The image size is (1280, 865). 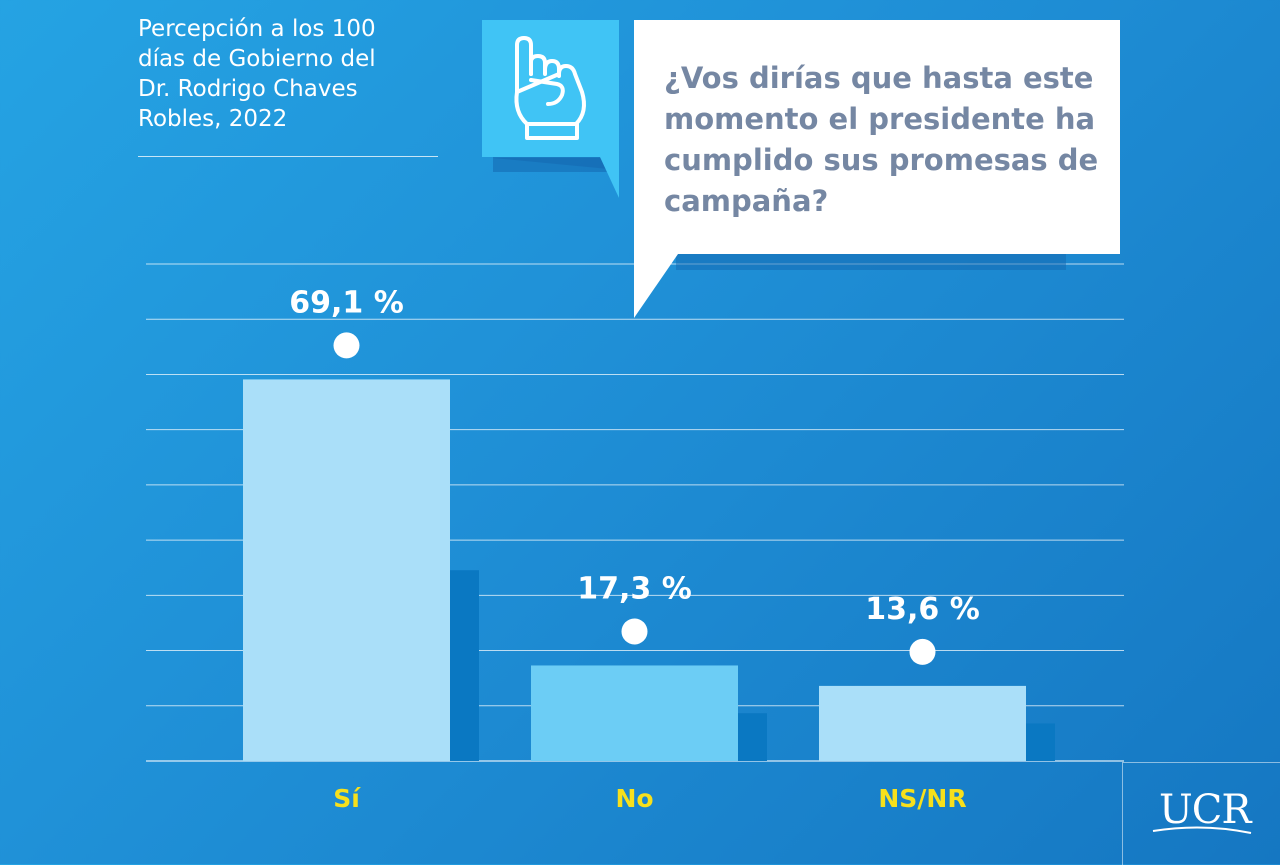 What do you see at coordinates (288, 156) in the screenshot?
I see `subtitle-divider` at bounding box center [288, 156].